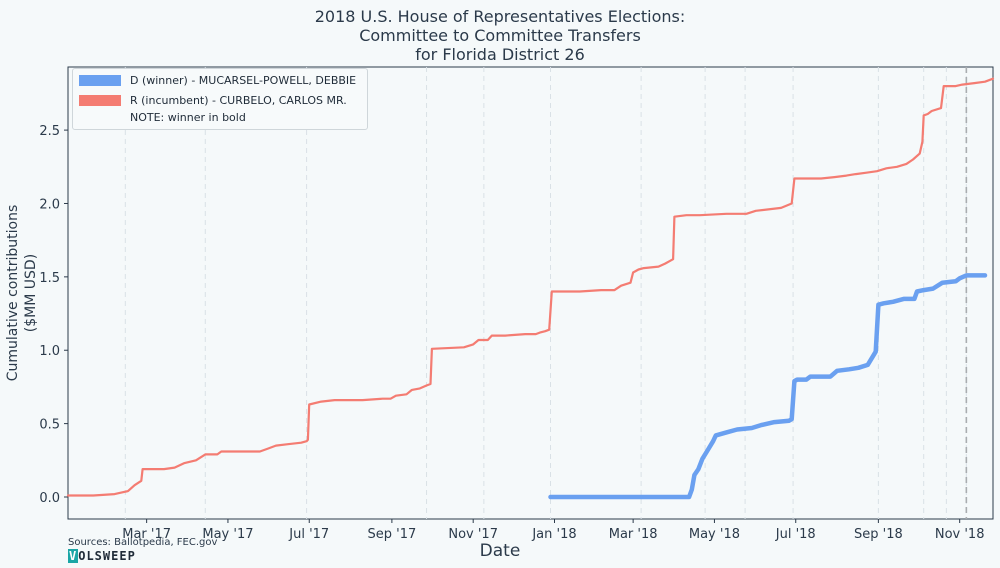  What do you see at coordinates (31, 293) in the screenshot?
I see `y-axis-label-line-2: ($MM USD)` at bounding box center [31, 293].